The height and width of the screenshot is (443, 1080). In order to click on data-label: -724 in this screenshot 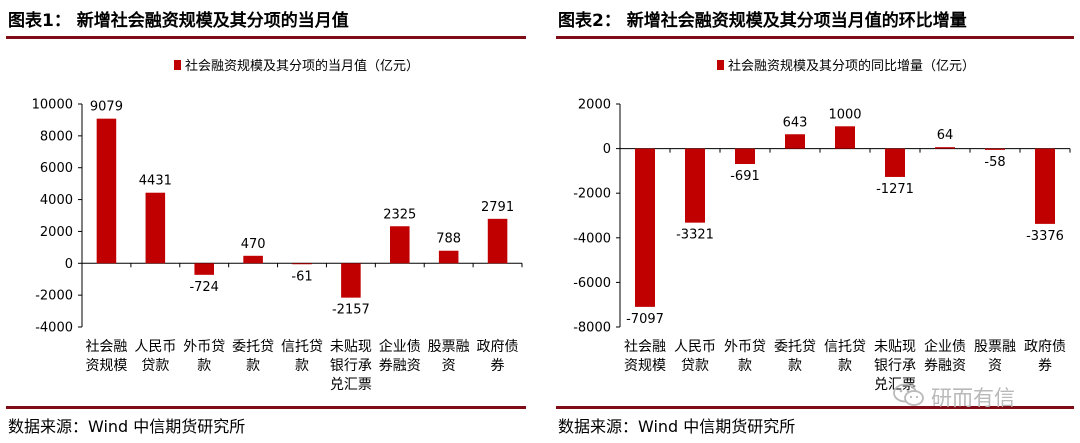, I will do `click(204, 287)`.